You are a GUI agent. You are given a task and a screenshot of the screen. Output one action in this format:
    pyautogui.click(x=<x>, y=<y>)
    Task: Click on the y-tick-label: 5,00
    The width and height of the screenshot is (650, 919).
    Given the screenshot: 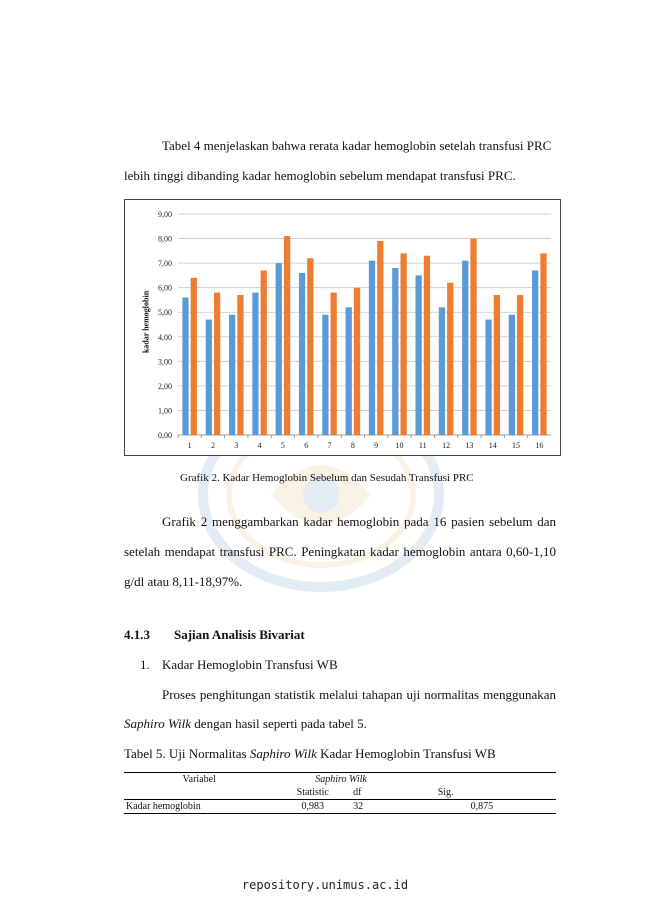 What is the action you would take?
    pyautogui.click(x=165, y=312)
    